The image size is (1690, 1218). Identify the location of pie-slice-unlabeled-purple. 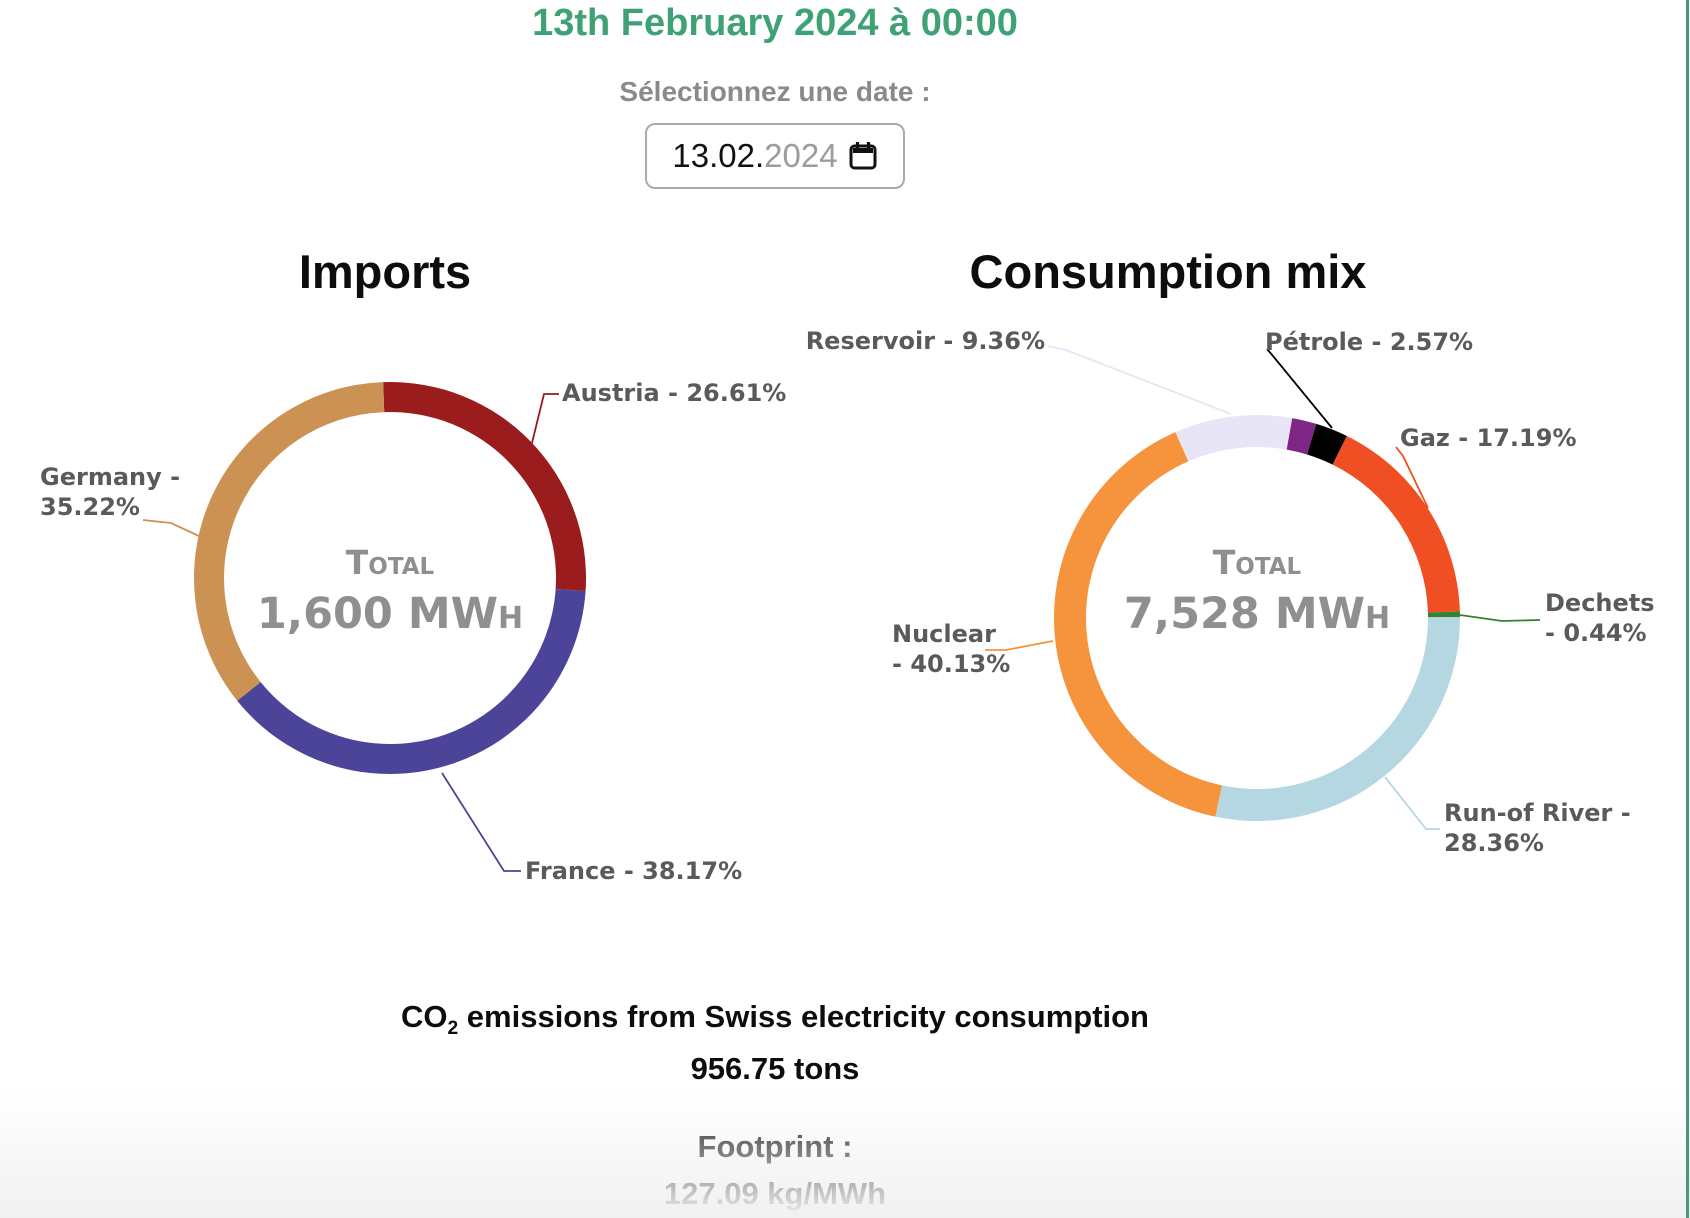
(1301, 436).